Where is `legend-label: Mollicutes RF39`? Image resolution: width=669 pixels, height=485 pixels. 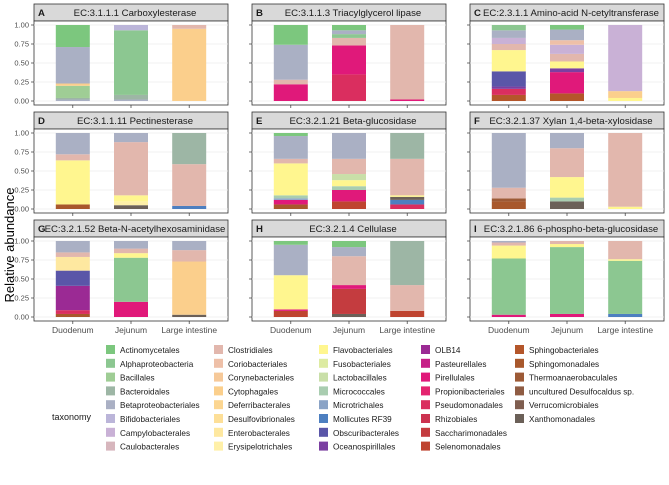 legend-label: Mollicutes RF39 is located at coordinates (362, 419).